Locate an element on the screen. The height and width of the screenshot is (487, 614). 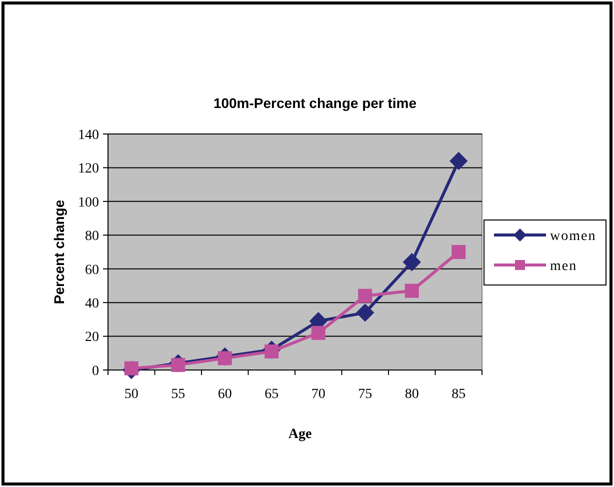
y-tick-label: 0 is located at coordinates (95, 371).